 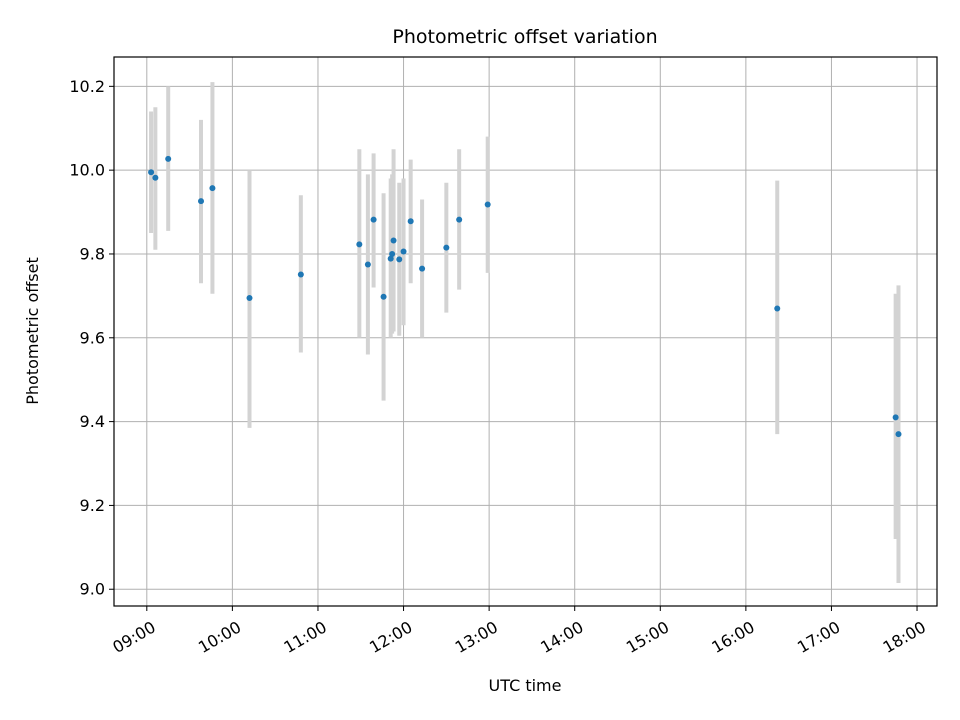 What do you see at coordinates (525, 685) in the screenshot?
I see `x-axis-label: UTC time` at bounding box center [525, 685].